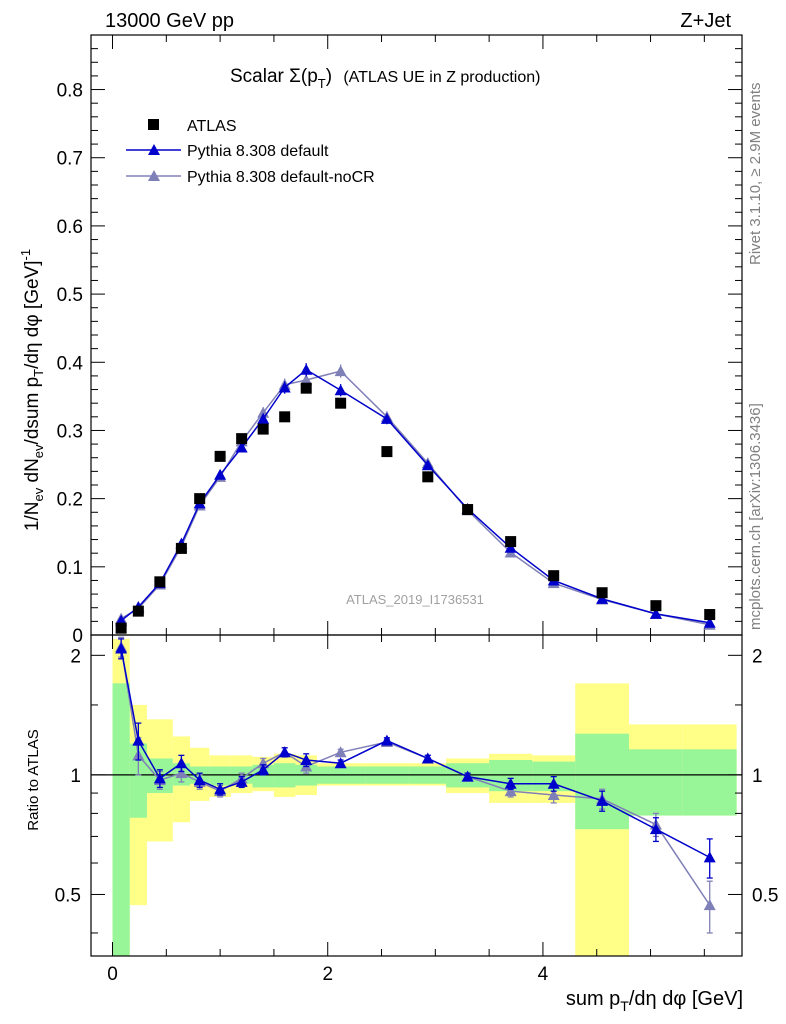 Image resolution: width=786 pixels, height=1024 pixels. Describe the element at coordinates (322, 83) in the screenshot. I see `chart-title-sub: T` at that location.